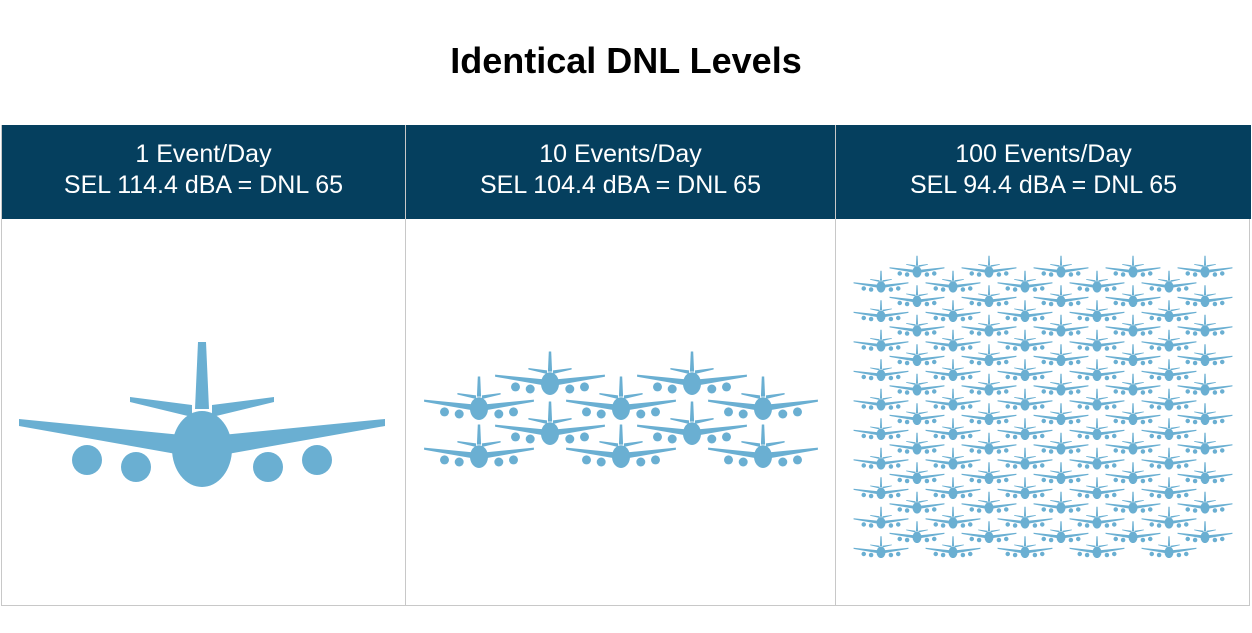 Image resolution: width=1252 pixels, height=633 pixels. I want to click on level-label: SEL 94.4 dBA = DNL 65, so click(1043, 185).